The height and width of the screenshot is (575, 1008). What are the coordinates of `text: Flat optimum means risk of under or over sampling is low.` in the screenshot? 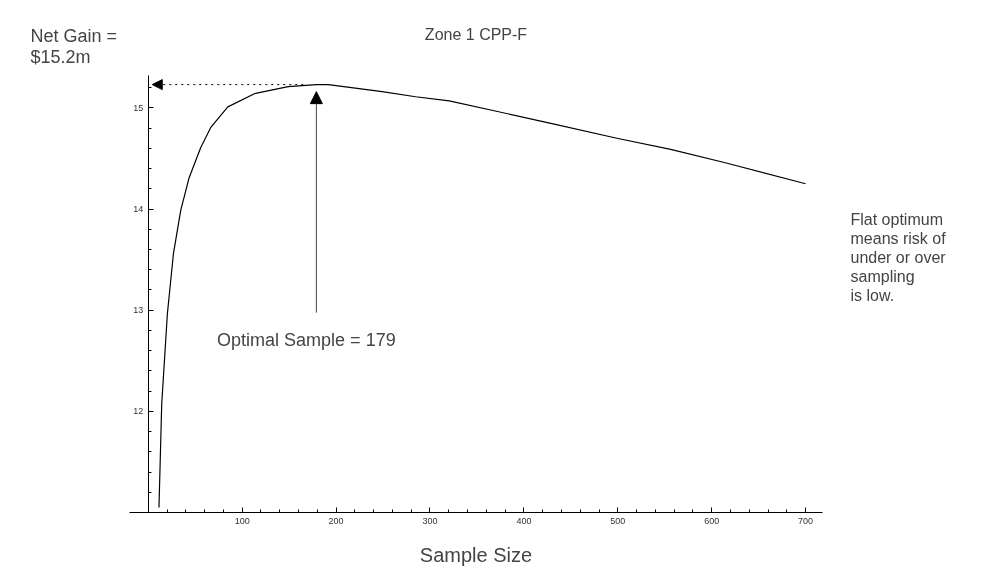 It's located at (898, 257).